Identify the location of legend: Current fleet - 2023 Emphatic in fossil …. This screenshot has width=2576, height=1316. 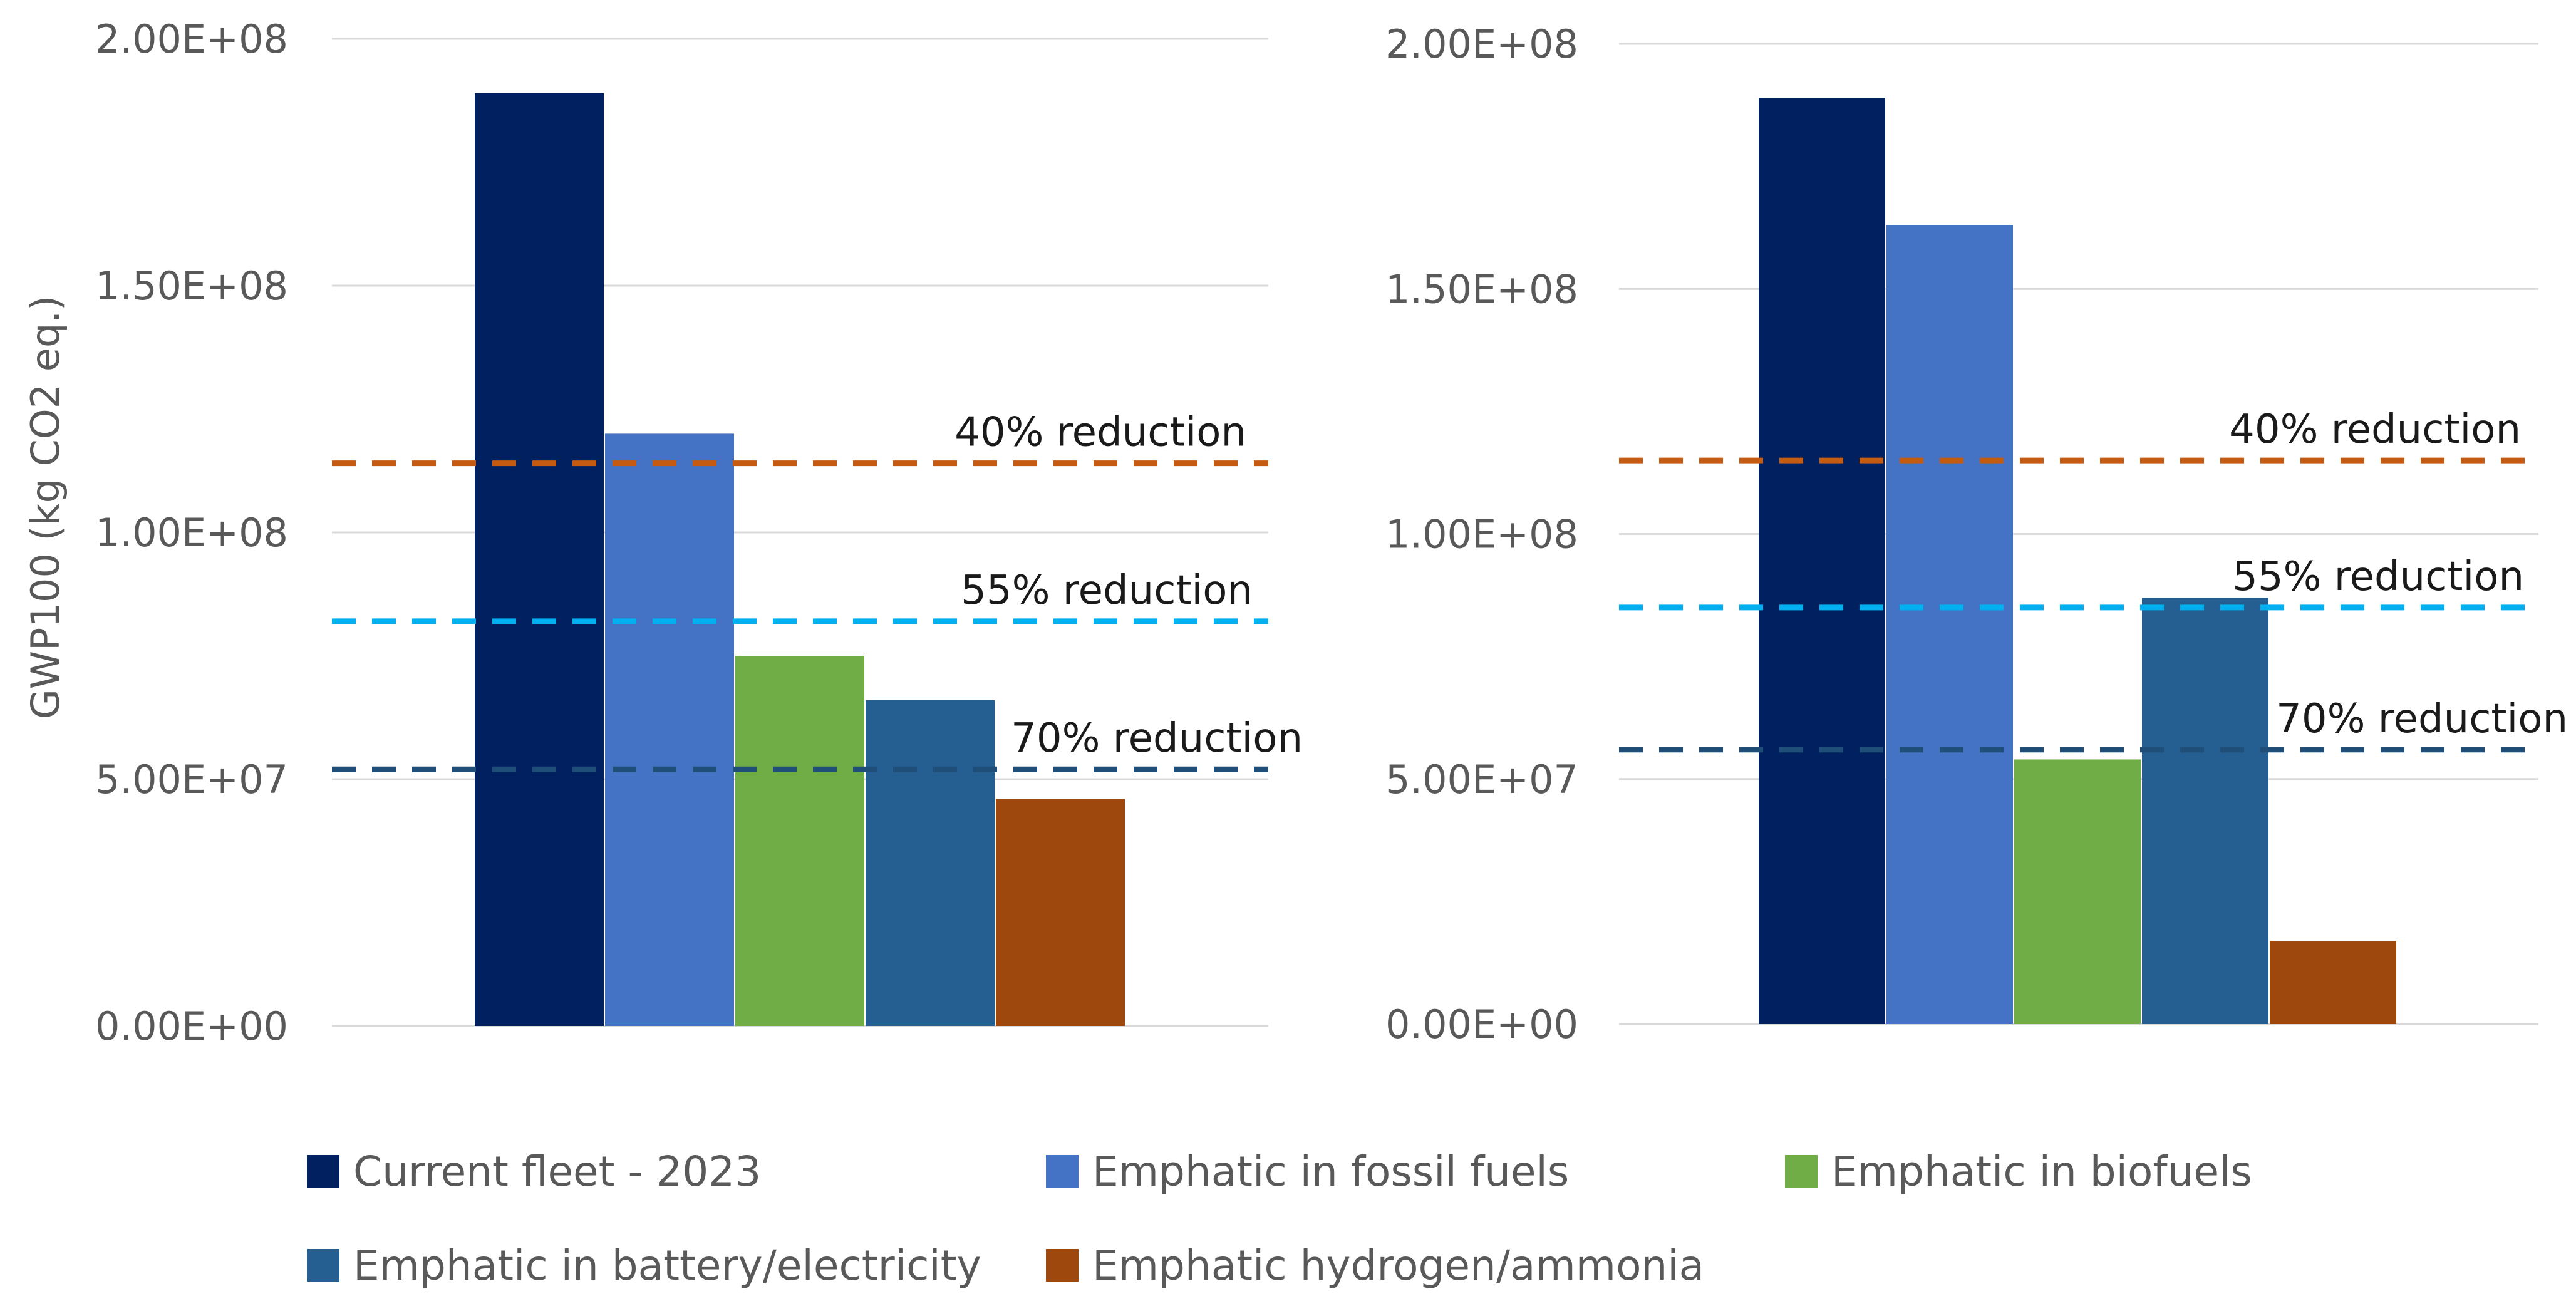
(1371, 1218).